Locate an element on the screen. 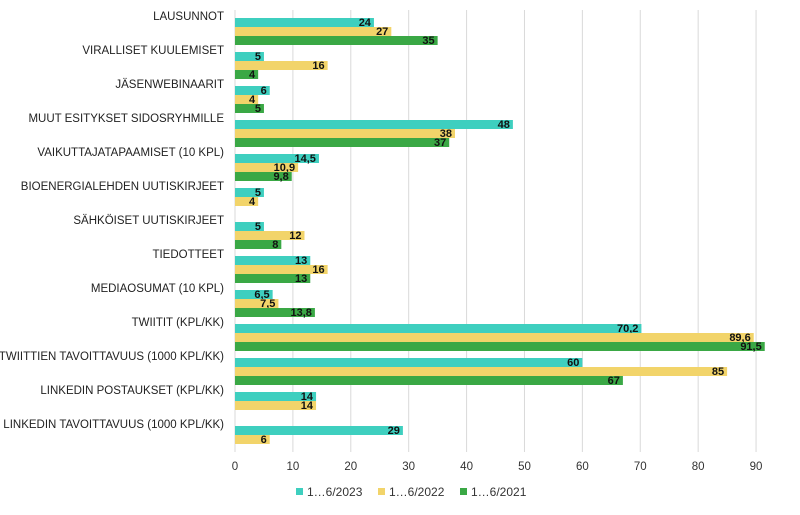  data-label: 35 is located at coordinates (428, 41).